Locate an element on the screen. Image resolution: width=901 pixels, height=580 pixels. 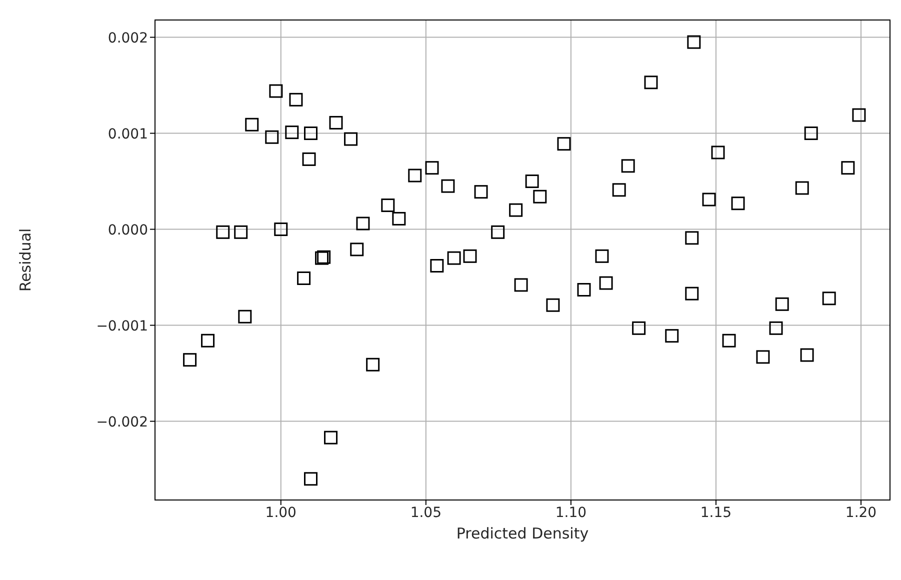
x-tick-label: 1.15 is located at coordinates (716, 512).